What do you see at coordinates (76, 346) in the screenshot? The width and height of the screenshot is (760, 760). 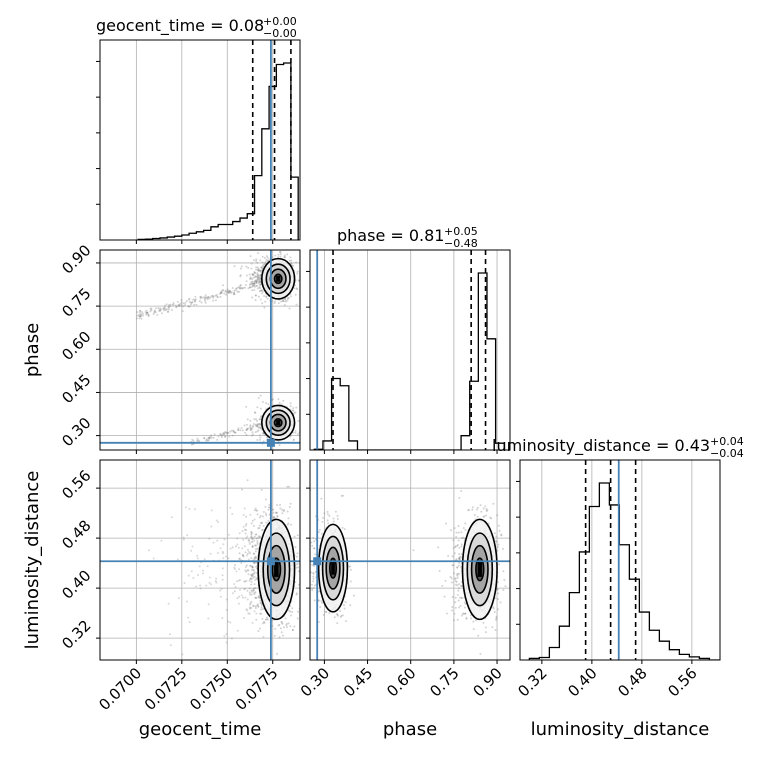 I see `y-tick-label-phase: 0.60` at bounding box center [76, 346].